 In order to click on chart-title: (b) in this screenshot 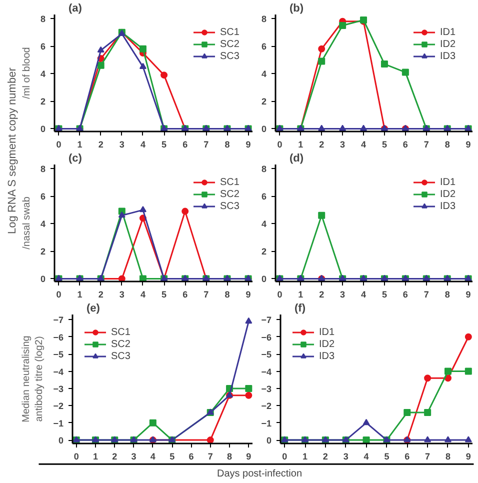, I will do `click(297, 8)`.